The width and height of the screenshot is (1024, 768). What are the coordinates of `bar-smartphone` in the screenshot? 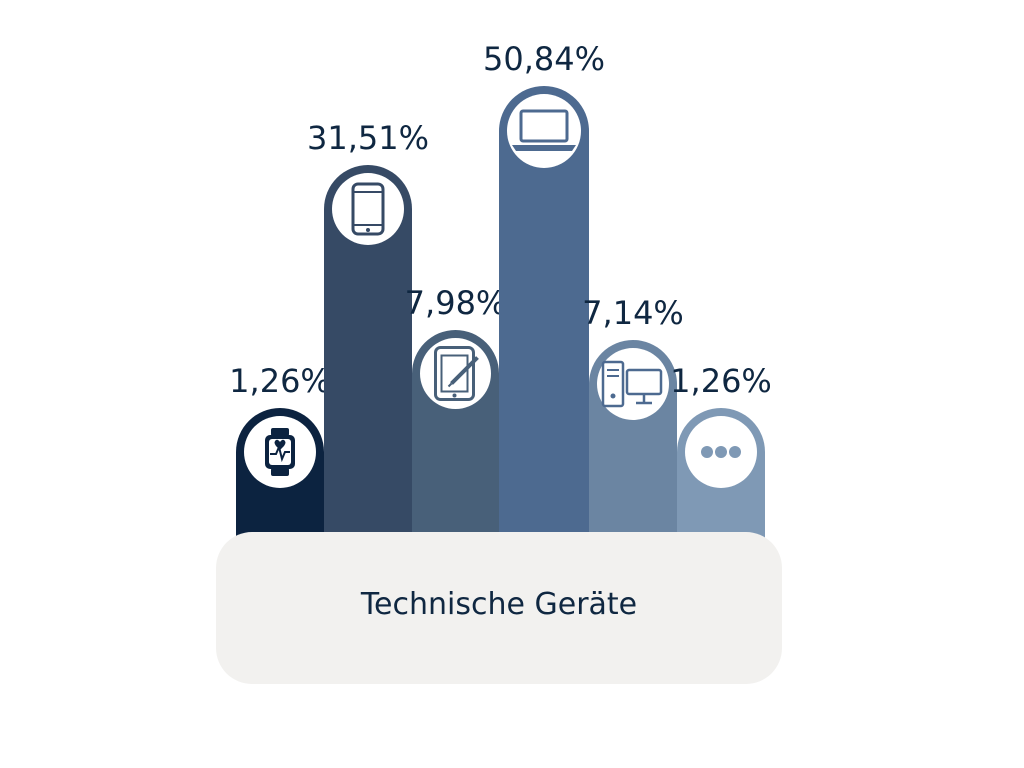 It's located at (368, 352).